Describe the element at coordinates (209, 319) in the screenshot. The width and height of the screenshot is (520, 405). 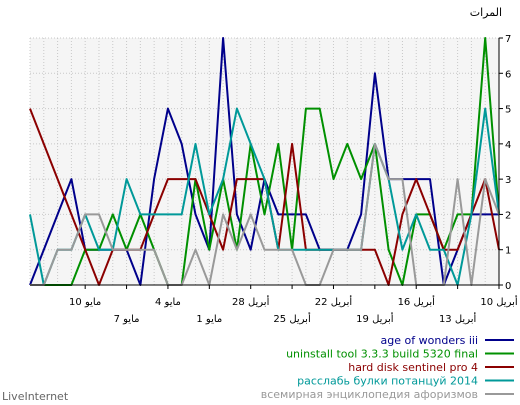
I see `x-tick-label: 1 مايو` at that location.